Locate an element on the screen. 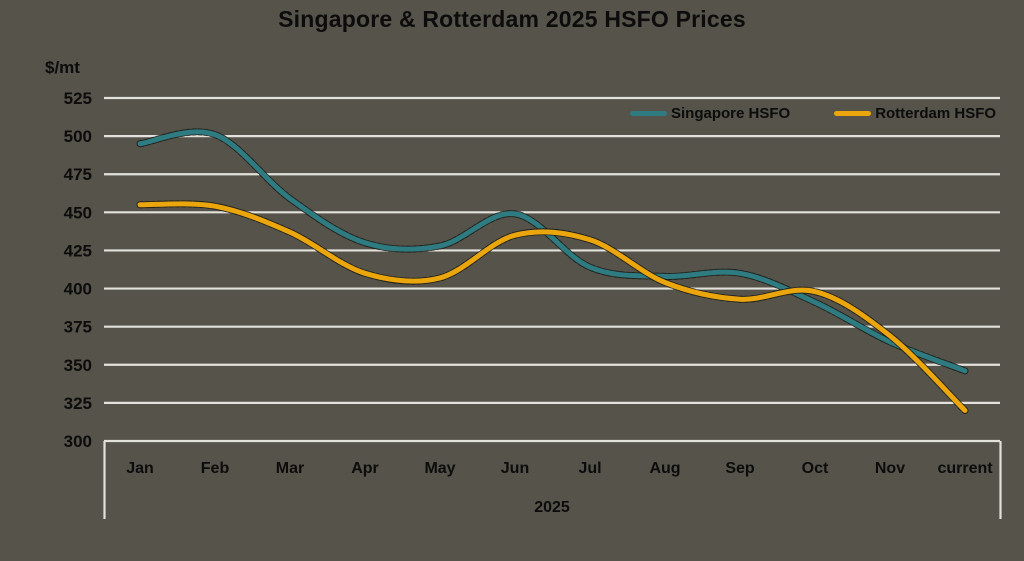 This screenshot has width=1024, height=561. x-axis-tick-label: Sep is located at coordinates (740, 468).